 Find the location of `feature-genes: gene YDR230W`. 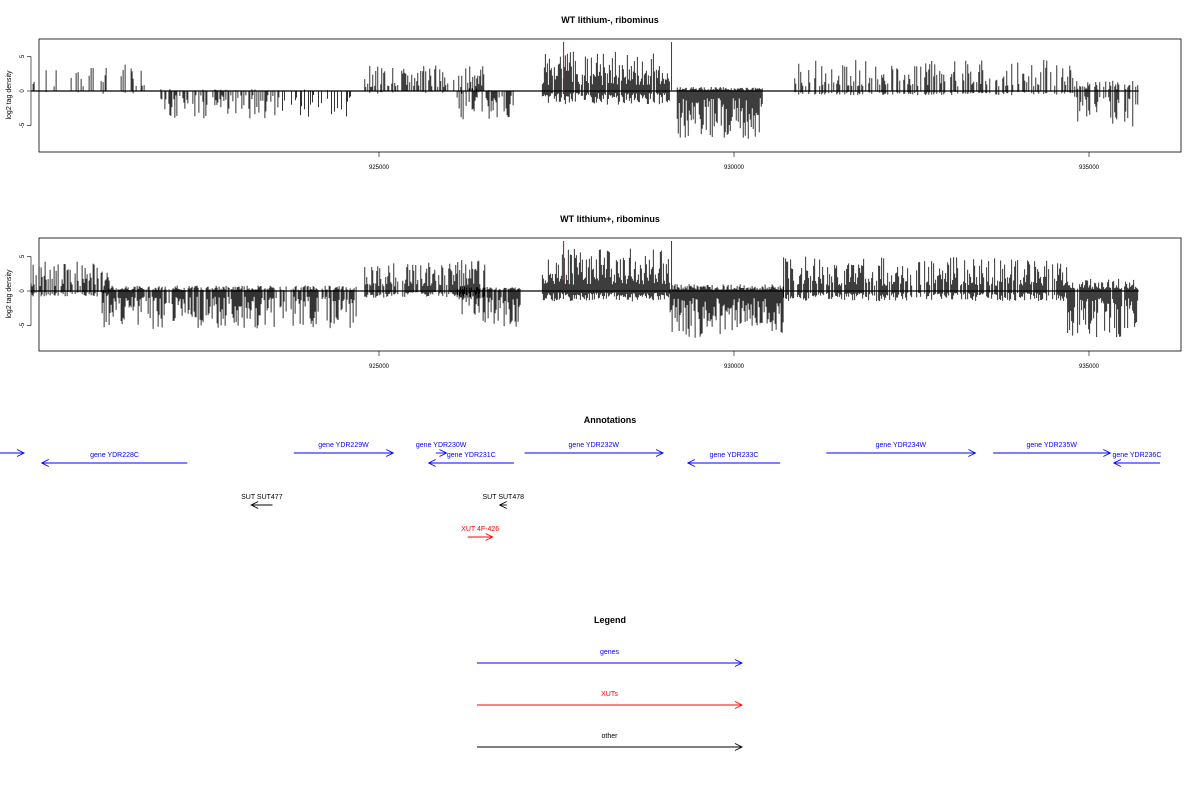

feature-genes: gene YDR230W is located at coordinates (441, 449).